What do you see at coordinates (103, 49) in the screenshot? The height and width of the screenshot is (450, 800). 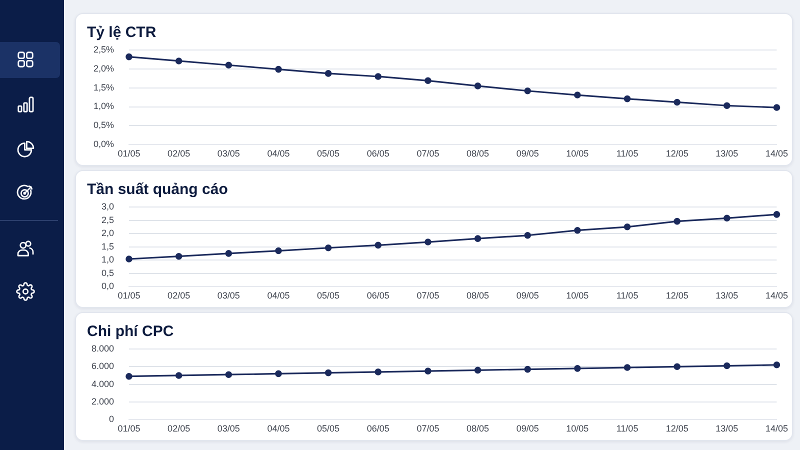 I see `y-tick-label: 2,5%` at bounding box center [103, 49].